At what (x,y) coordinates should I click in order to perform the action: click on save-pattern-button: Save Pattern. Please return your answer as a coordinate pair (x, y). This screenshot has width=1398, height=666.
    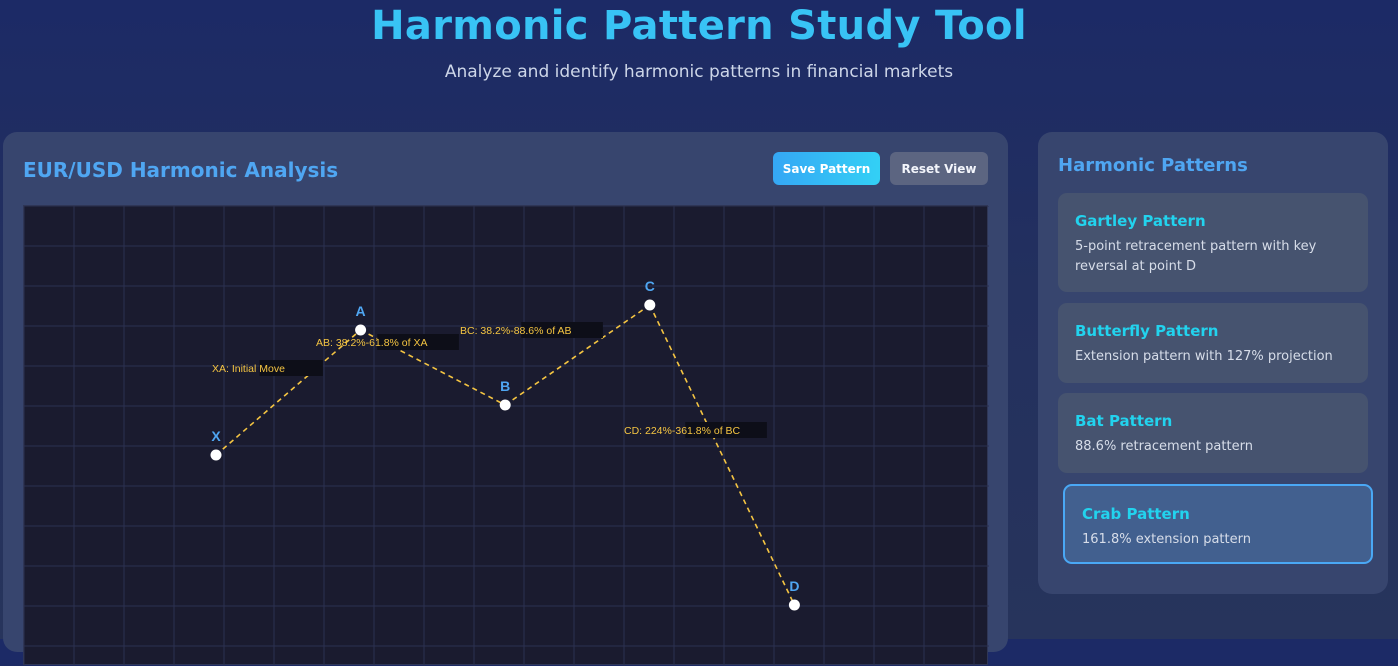
    Looking at the image, I should click on (826, 168).